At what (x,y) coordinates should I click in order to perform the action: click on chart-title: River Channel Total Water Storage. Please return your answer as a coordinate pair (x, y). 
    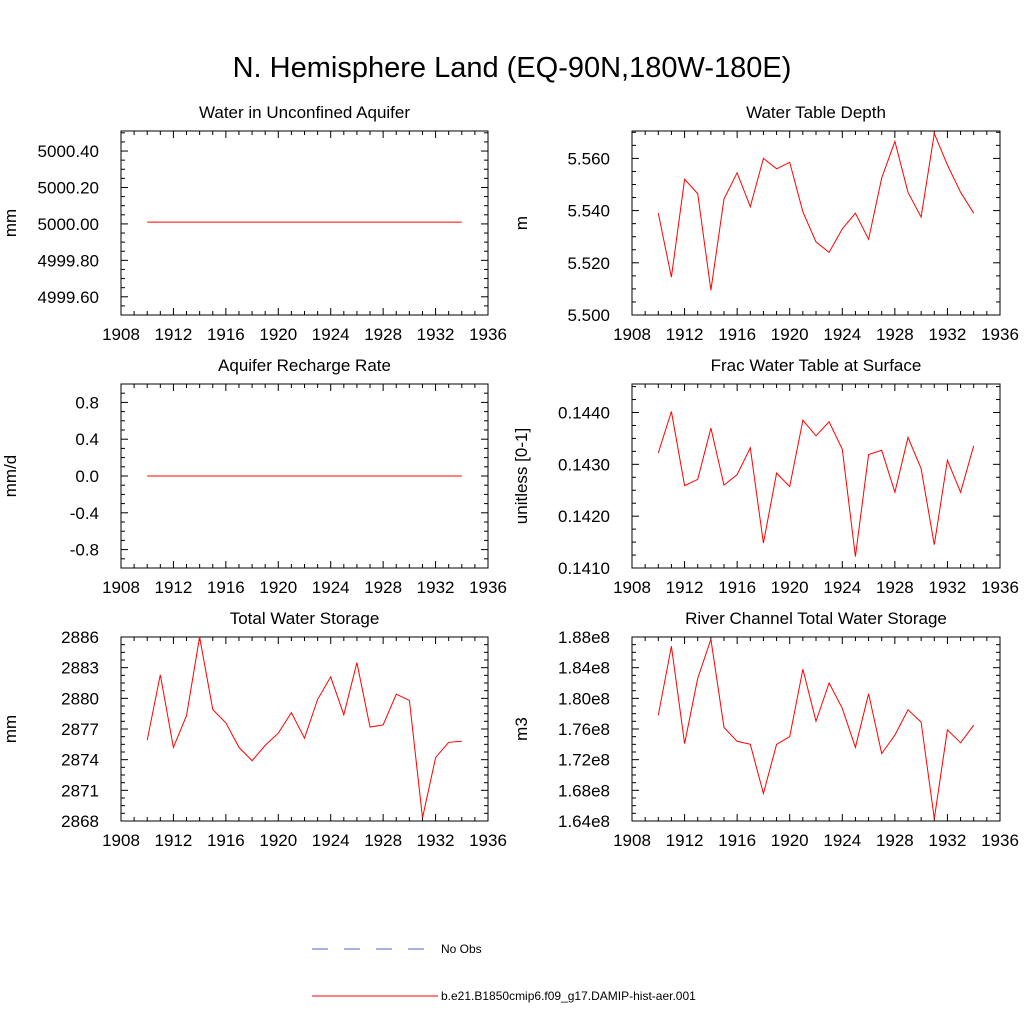
    Looking at the image, I should click on (816, 618).